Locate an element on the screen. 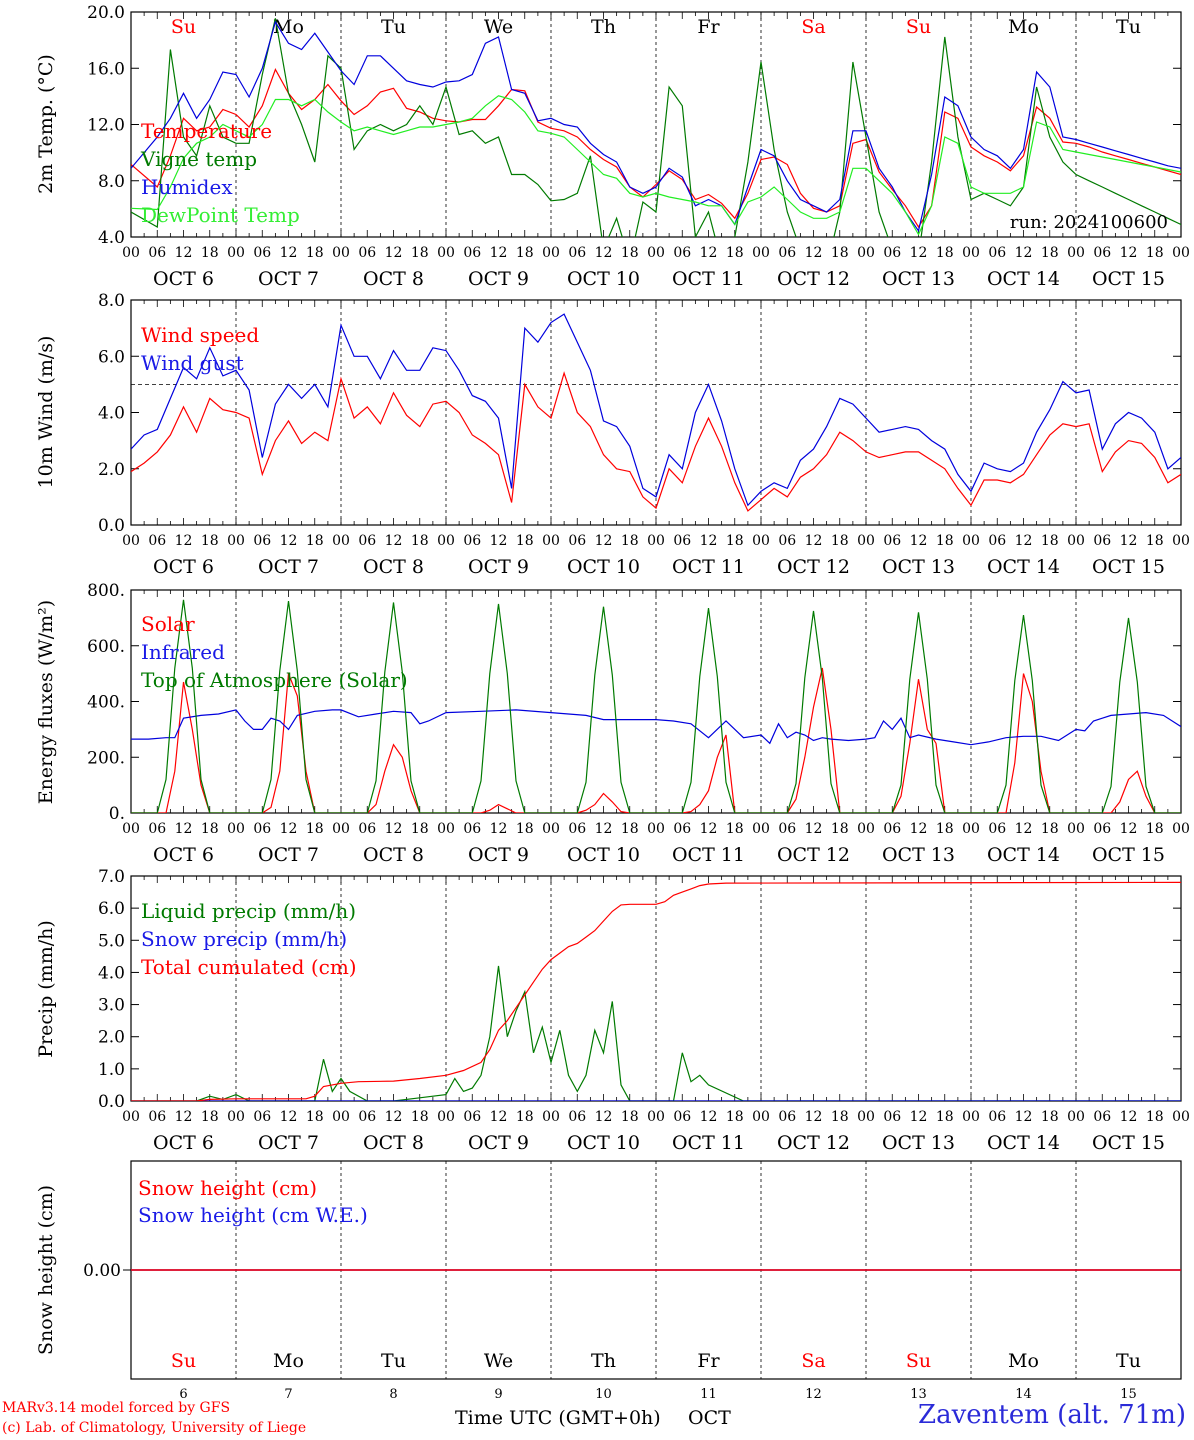 This screenshot has width=1194, height=1440. y-axis-label: Precip (mm/h) is located at coordinates (46, 989).